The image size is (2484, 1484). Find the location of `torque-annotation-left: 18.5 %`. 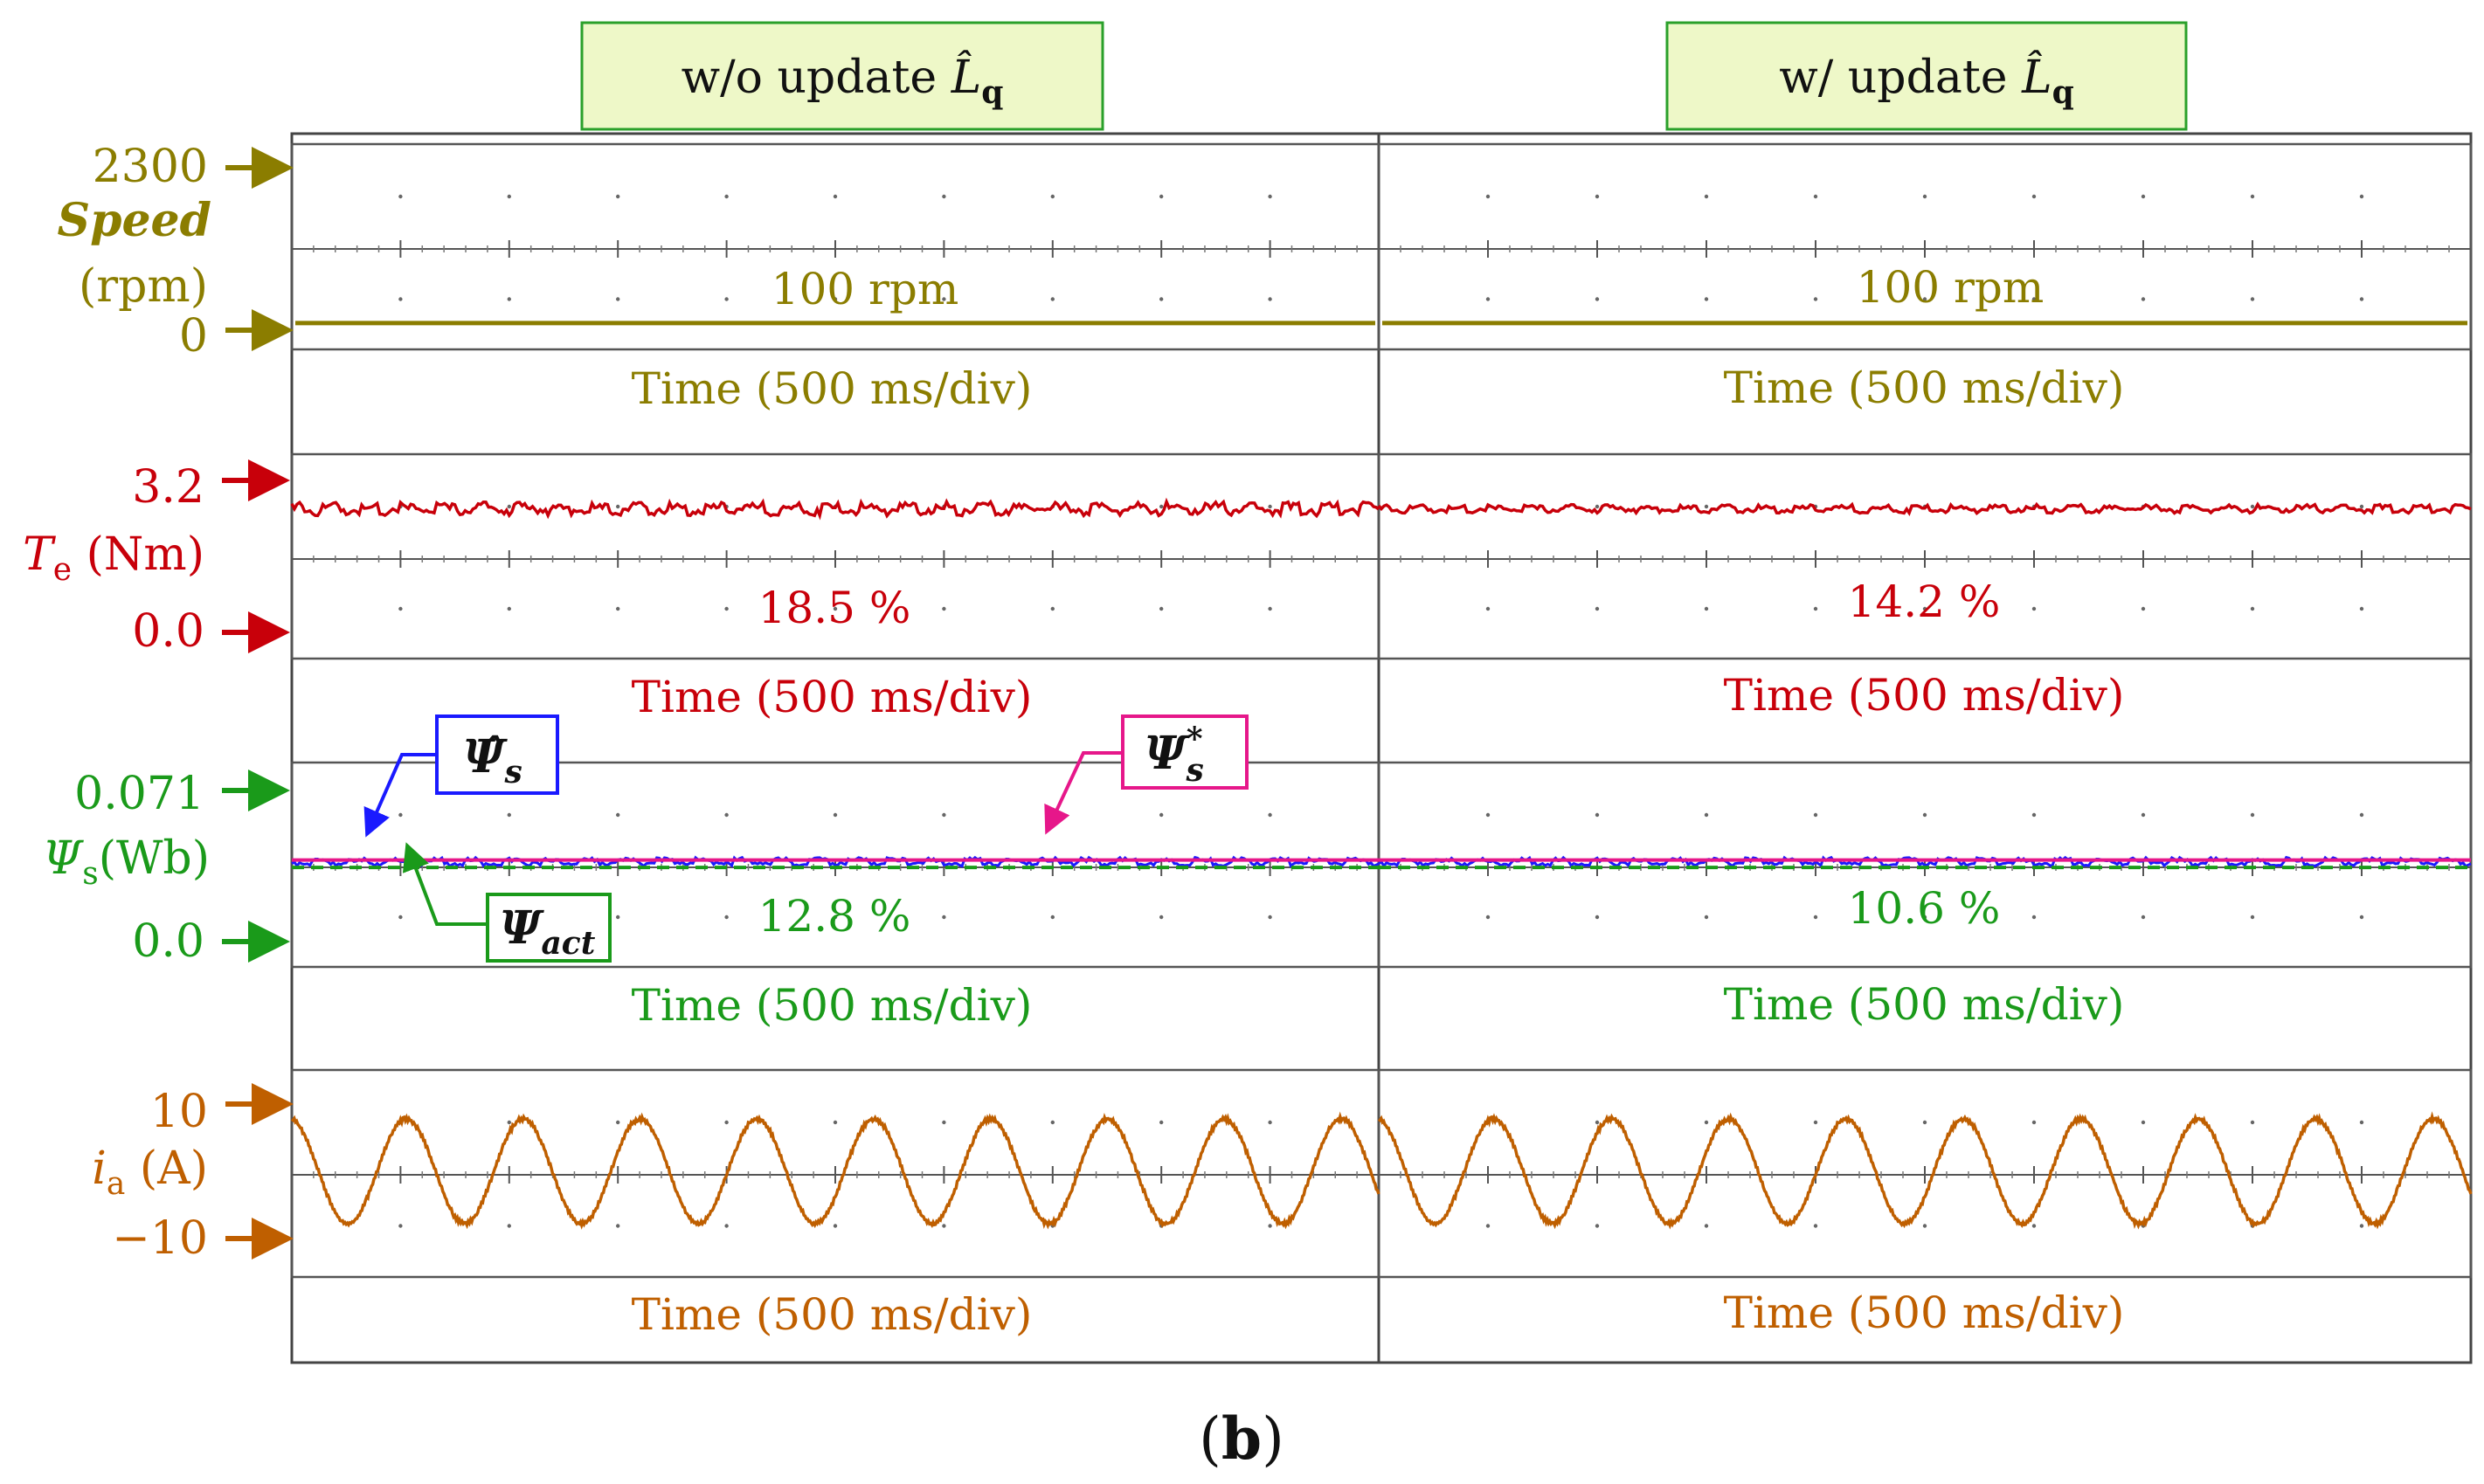

torque-annotation-left: 18.5 % is located at coordinates (834, 608).